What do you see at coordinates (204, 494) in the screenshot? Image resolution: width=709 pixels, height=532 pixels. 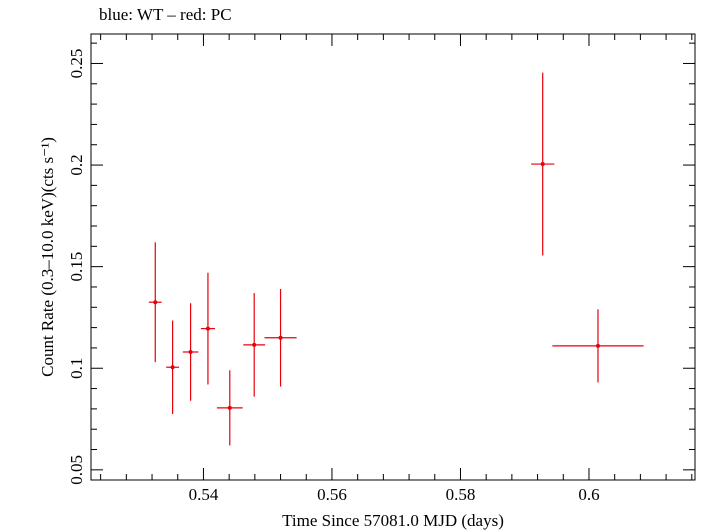 I see `x-tick-label: 0.54` at bounding box center [204, 494].